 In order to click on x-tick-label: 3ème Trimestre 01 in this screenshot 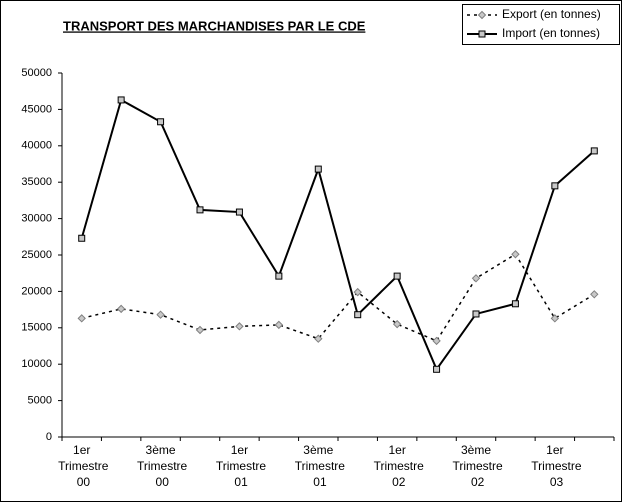, I will do `click(319, 466)`.